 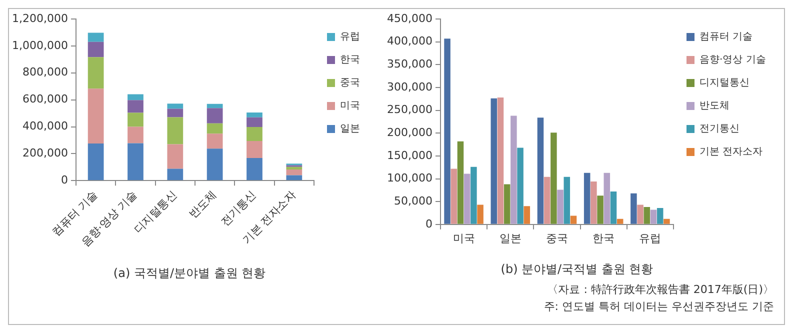 What do you see at coordinates (715, 106) in the screenshot?
I see `legend-label: 반도체` at bounding box center [715, 106].